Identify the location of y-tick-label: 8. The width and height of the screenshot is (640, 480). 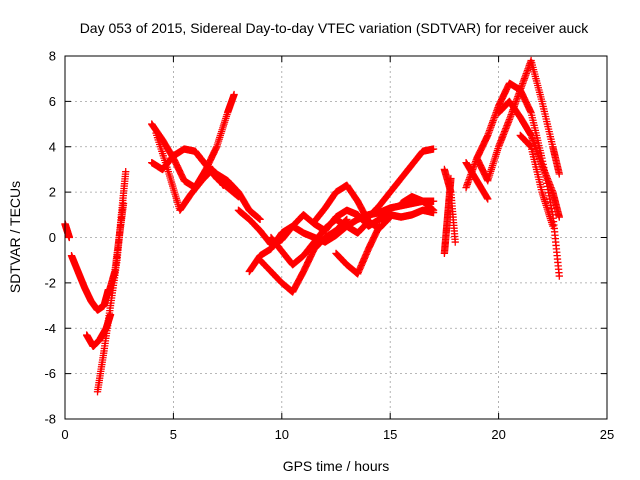
(52, 56).